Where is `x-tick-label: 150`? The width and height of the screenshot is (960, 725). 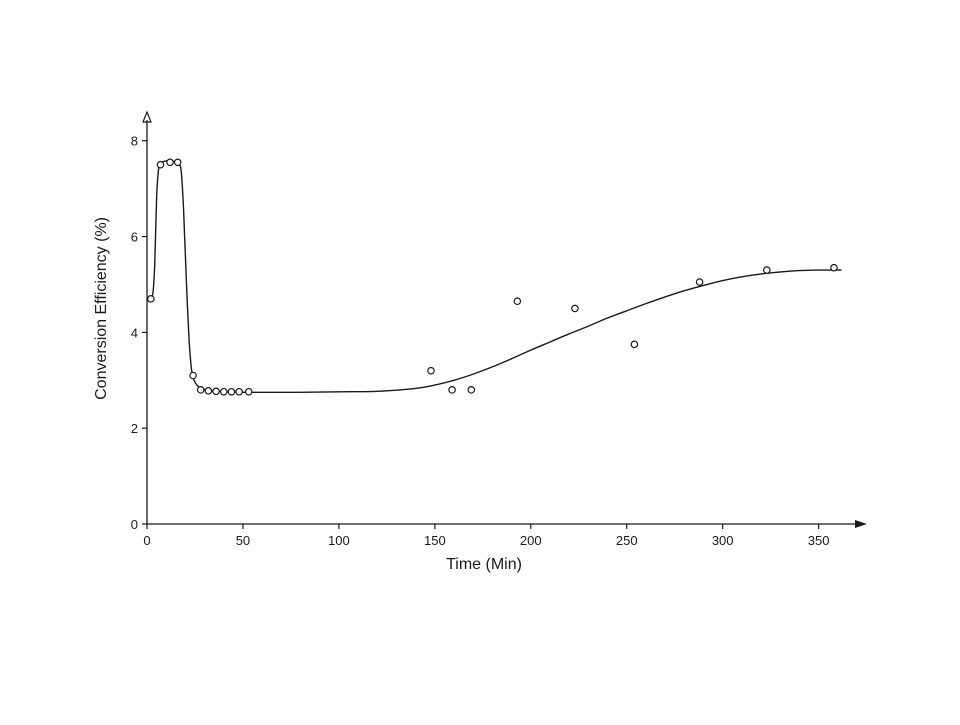
x-tick-label: 150 is located at coordinates (435, 540).